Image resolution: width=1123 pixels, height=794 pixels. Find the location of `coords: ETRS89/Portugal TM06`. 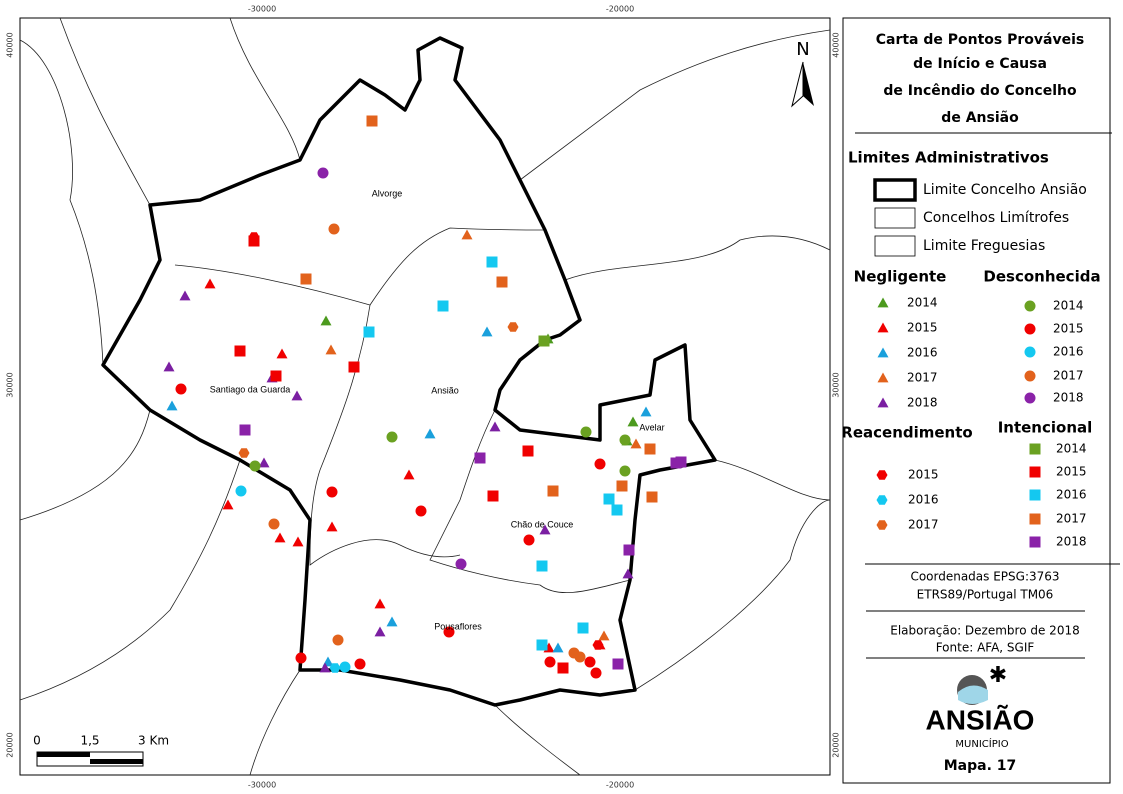

coords: ETRS89/Portugal TM06 is located at coordinates (985, 595).